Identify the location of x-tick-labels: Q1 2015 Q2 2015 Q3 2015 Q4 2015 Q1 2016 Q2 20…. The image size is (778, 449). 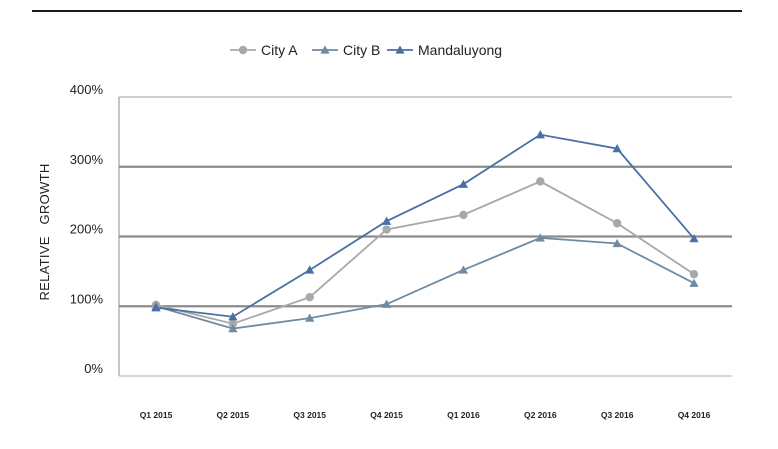
(425, 415).